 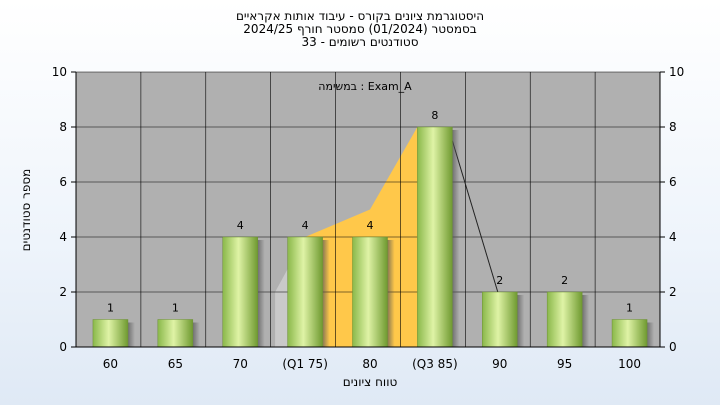 I want to click on y-tick-label-right: 6, so click(x=673, y=182).